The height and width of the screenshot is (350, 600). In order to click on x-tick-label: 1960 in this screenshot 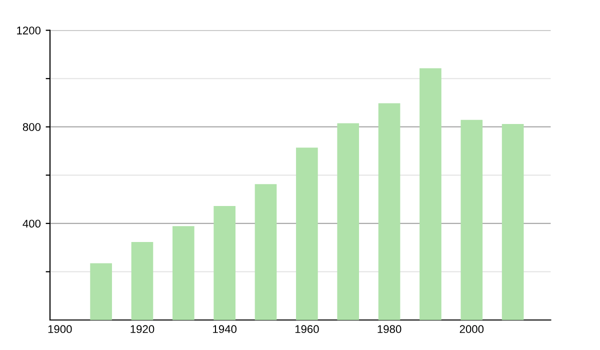, I will do `click(307, 329)`.